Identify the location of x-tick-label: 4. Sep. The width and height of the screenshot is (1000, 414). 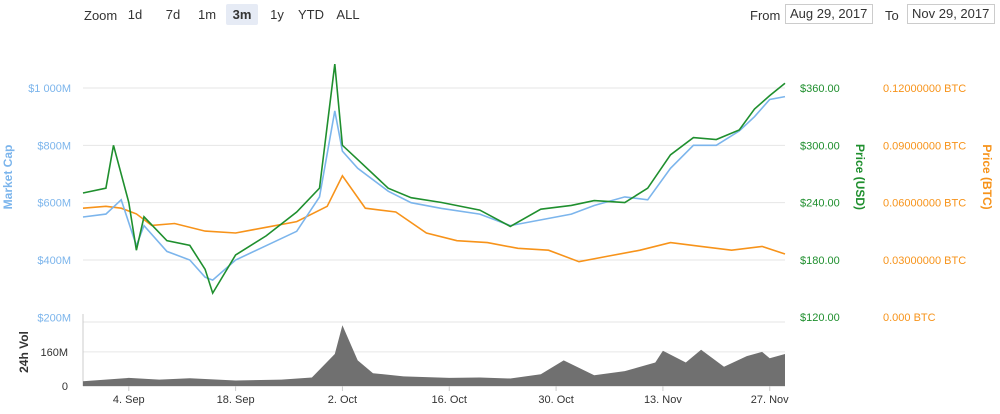
(129, 400).